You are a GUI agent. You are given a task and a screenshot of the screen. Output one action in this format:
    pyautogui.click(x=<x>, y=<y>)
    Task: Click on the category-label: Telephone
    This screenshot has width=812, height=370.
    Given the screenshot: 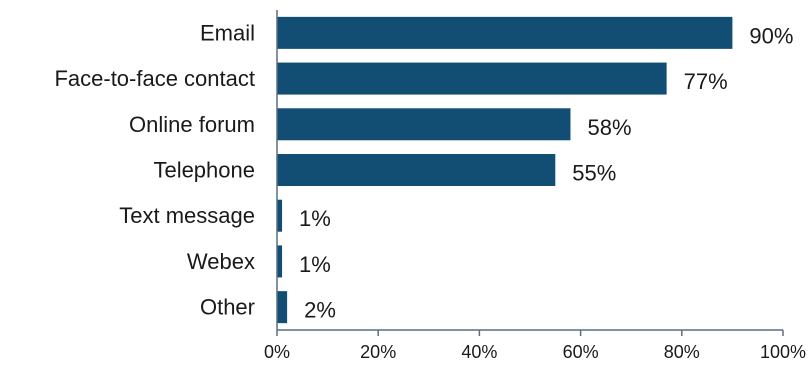 What is the action you would take?
    pyautogui.click(x=204, y=170)
    